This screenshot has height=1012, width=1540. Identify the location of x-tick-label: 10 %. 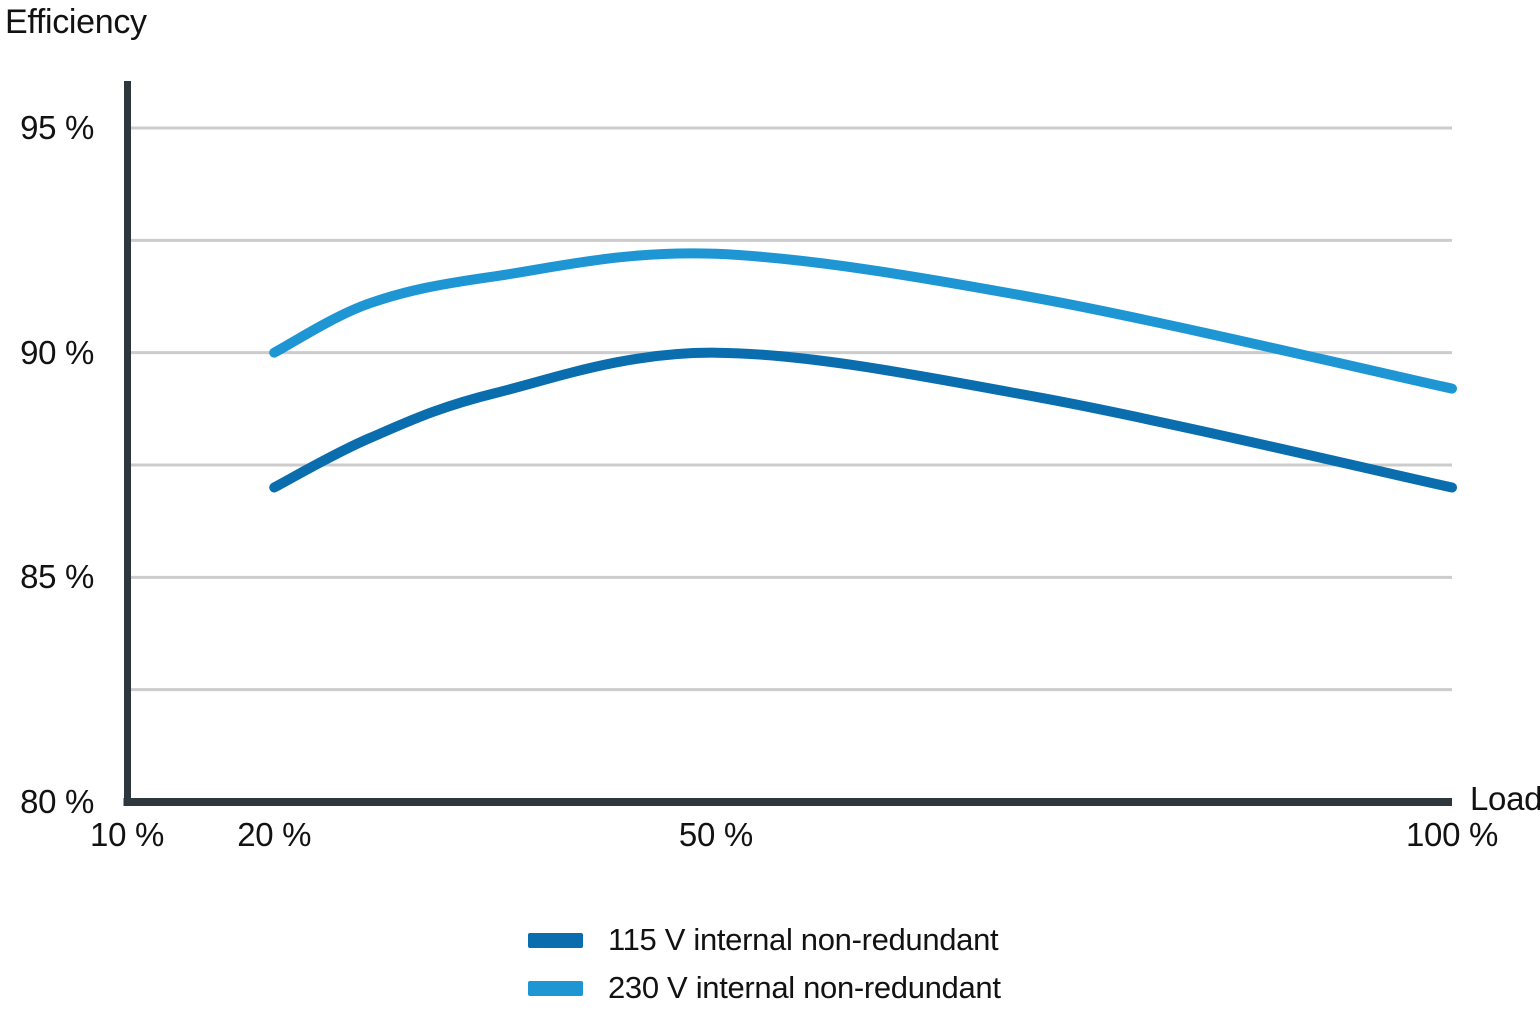
(127, 834).